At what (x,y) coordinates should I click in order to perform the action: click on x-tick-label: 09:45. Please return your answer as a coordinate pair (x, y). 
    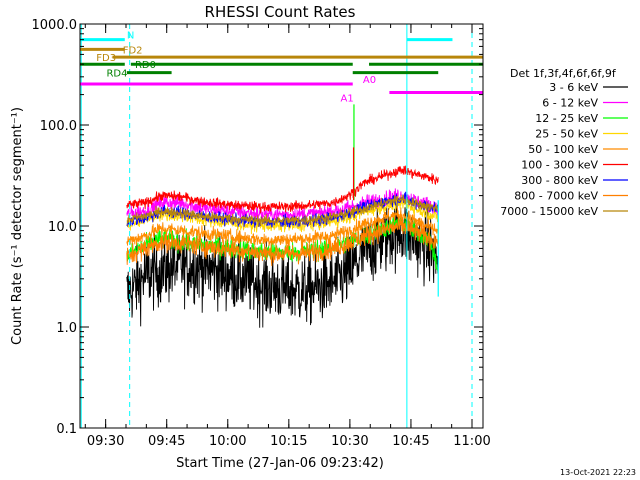
    Looking at the image, I should click on (166, 441).